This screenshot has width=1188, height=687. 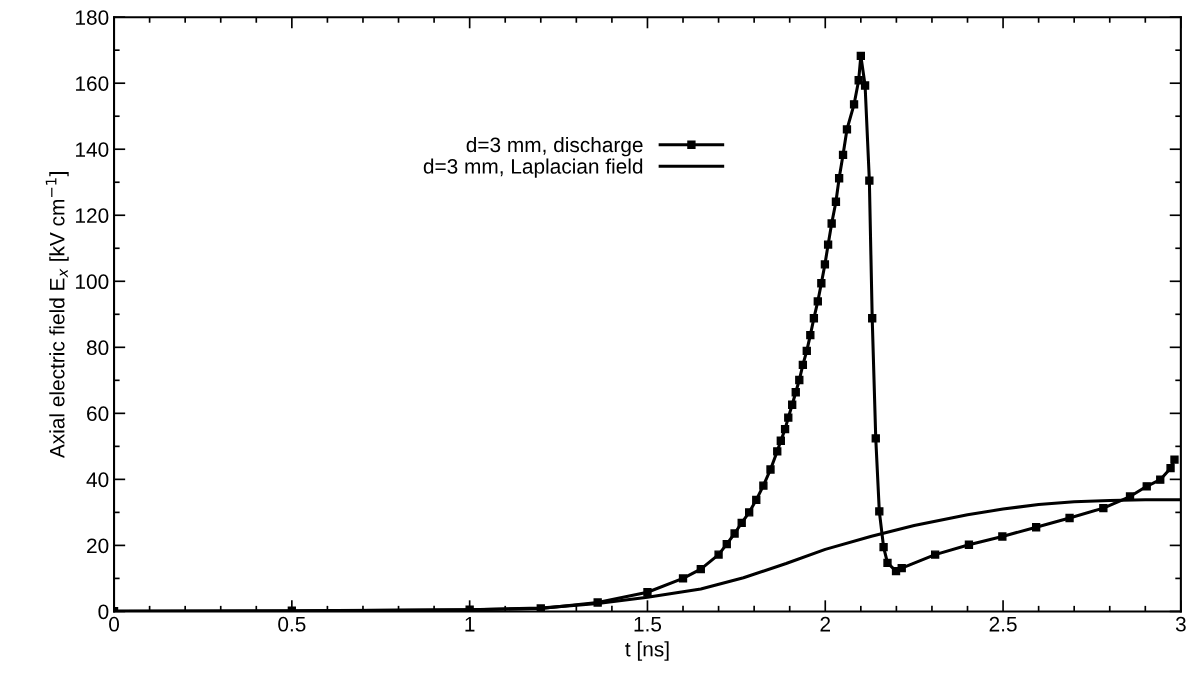 I want to click on x-tick-label: 2, so click(x=825, y=624).